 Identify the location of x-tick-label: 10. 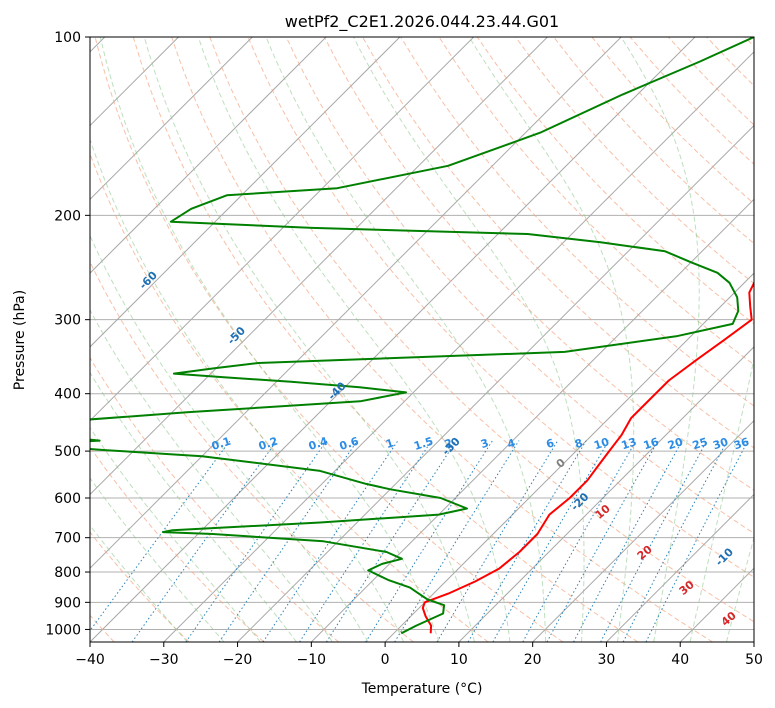
(459, 660).